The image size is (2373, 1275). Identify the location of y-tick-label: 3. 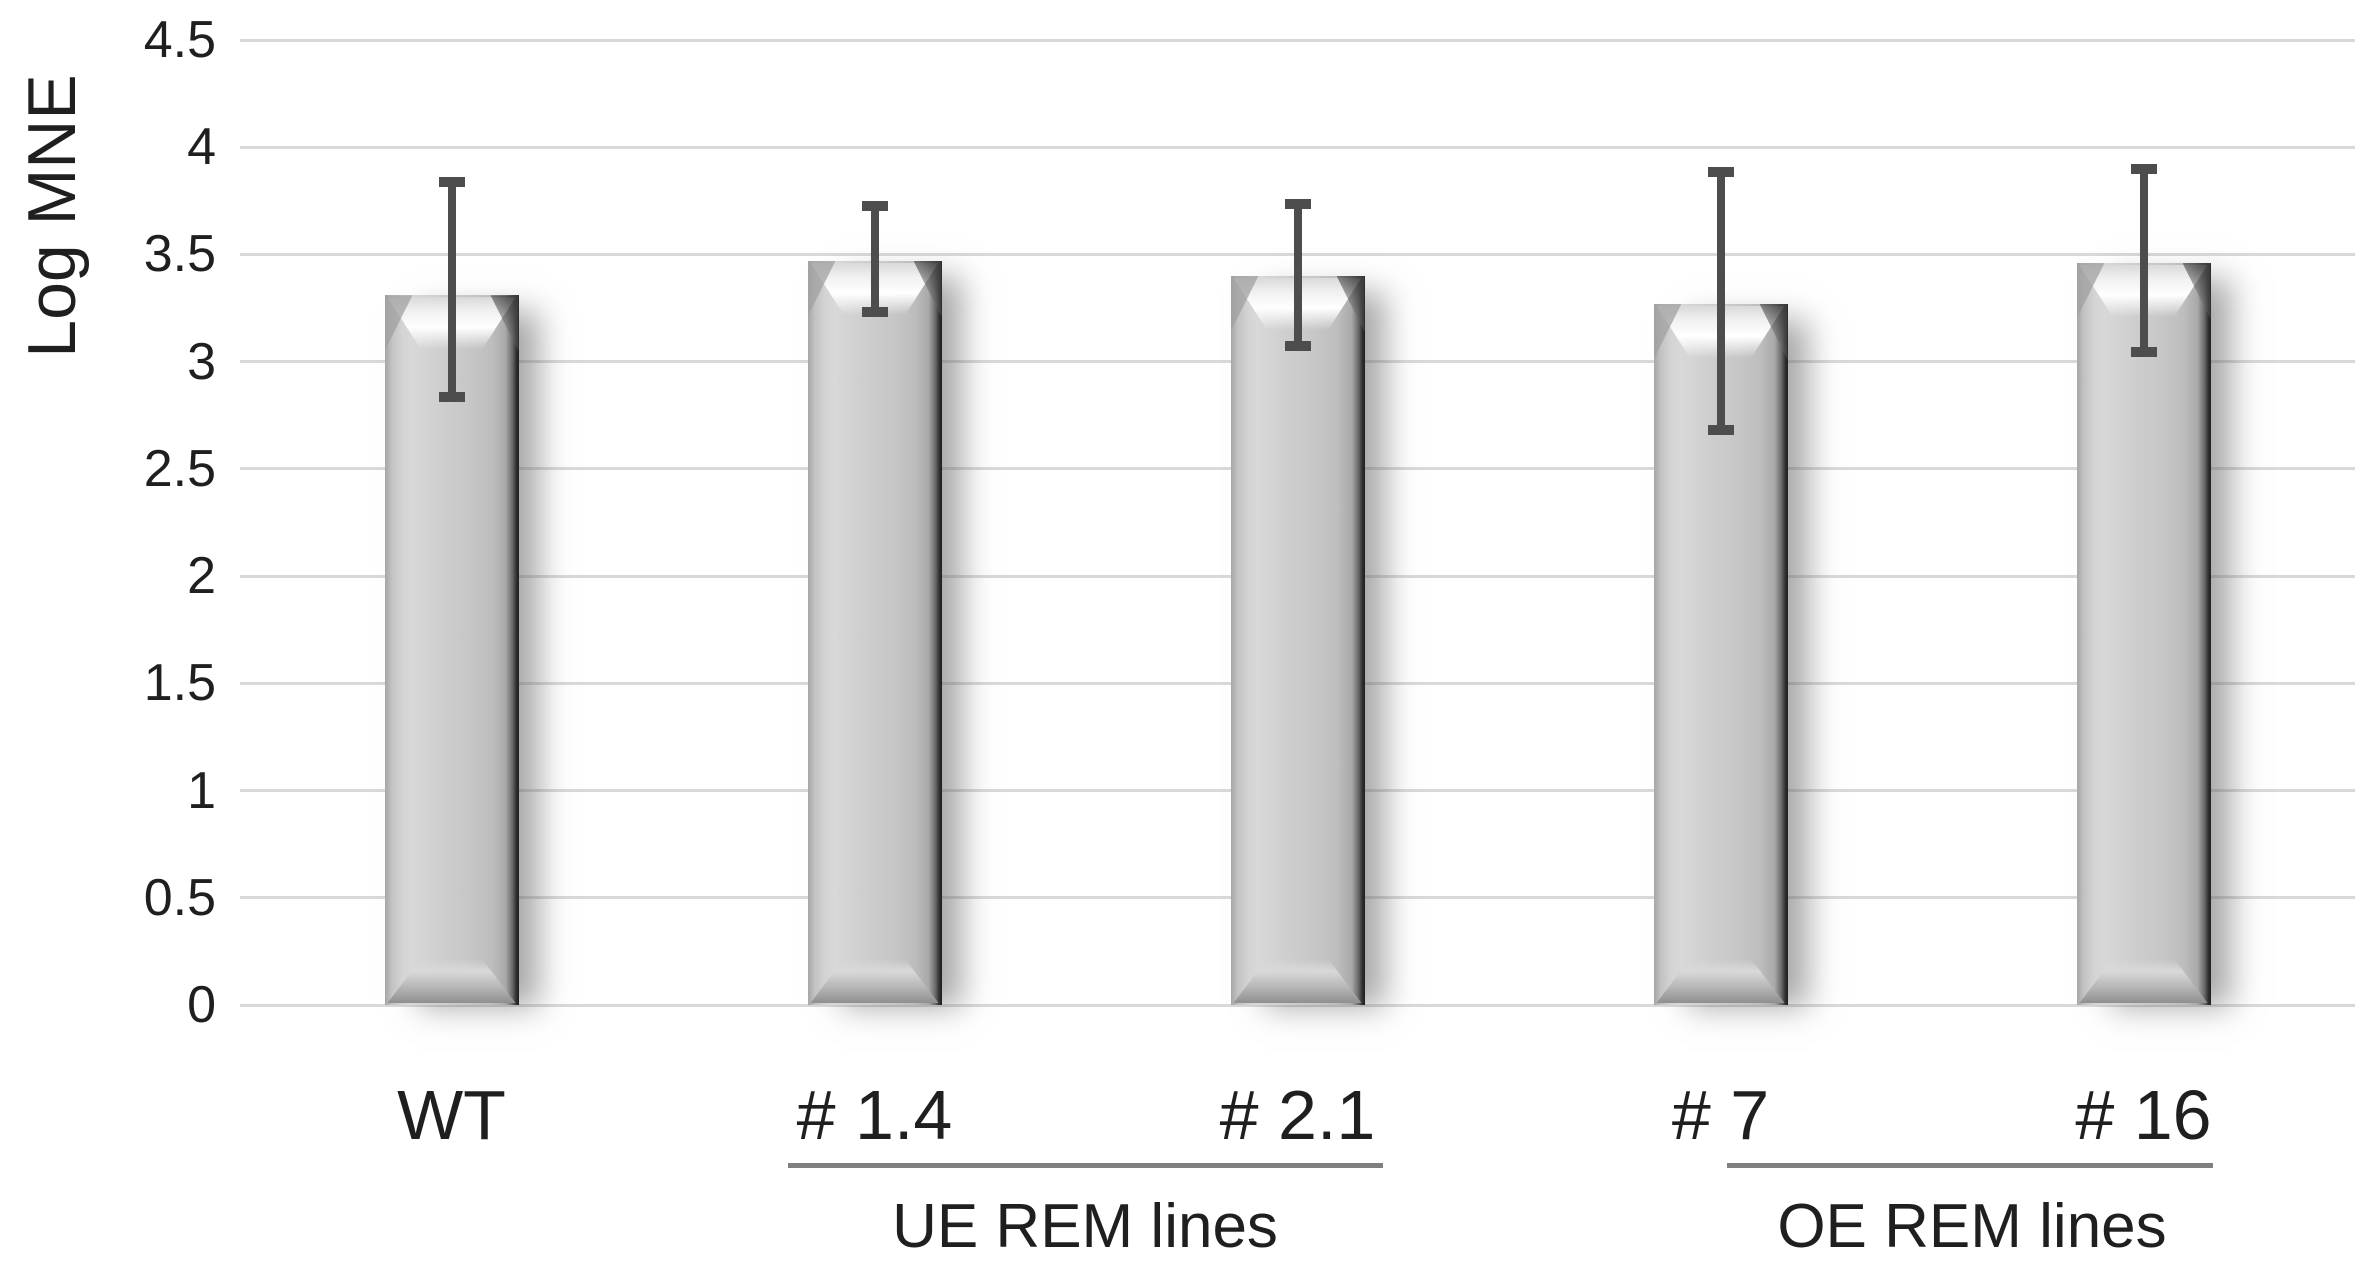
(201, 361).